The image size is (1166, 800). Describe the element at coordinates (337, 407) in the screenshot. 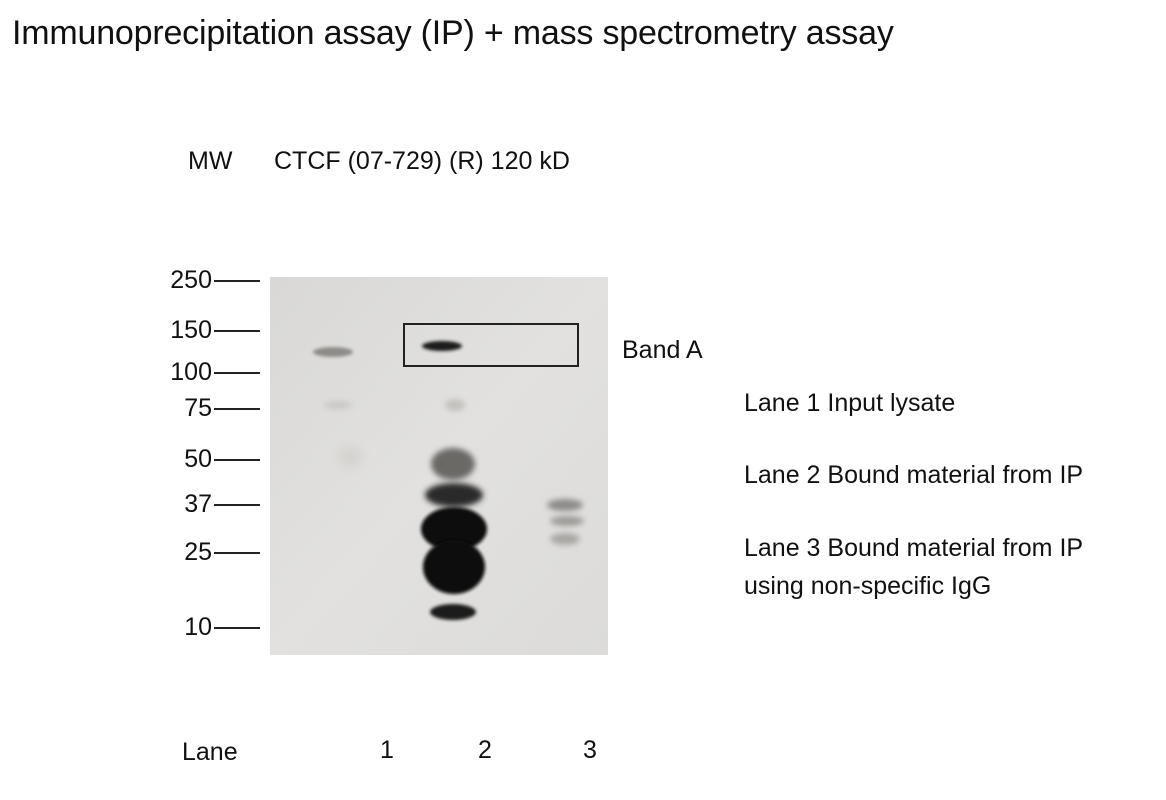

I see `lane-1-bands` at that location.